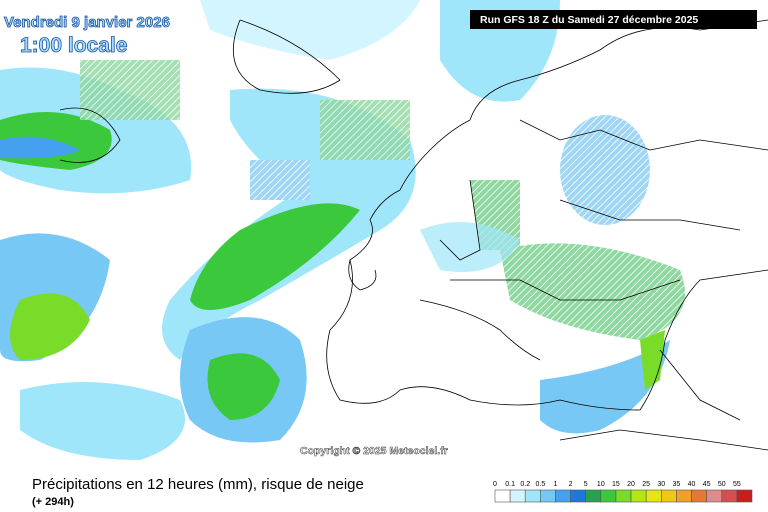 The height and width of the screenshot is (512, 768). I want to click on legend: 0 0.1 0.2 0.5 1 2 5 10 15 20 25 30 35 40 45 50 55, so click(623, 492).